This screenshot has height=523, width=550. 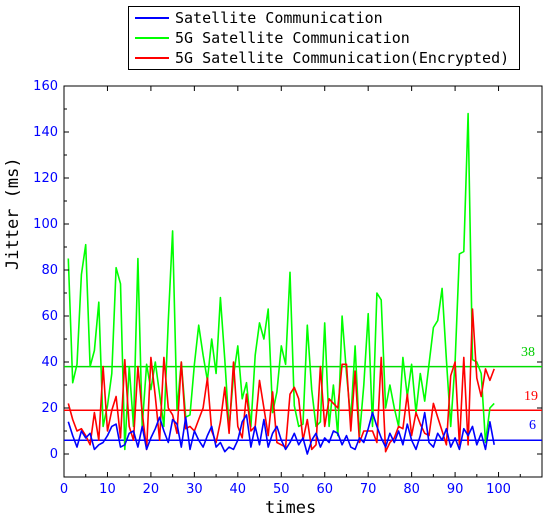 I want to click on x-tick-label: 100, so click(x=498, y=489).